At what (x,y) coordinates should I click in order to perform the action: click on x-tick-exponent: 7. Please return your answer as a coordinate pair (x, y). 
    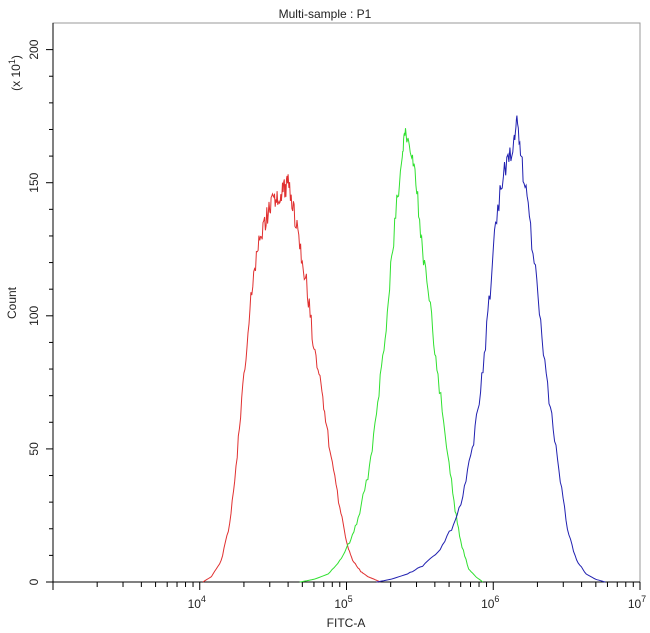
    Looking at the image, I should click on (643, 599).